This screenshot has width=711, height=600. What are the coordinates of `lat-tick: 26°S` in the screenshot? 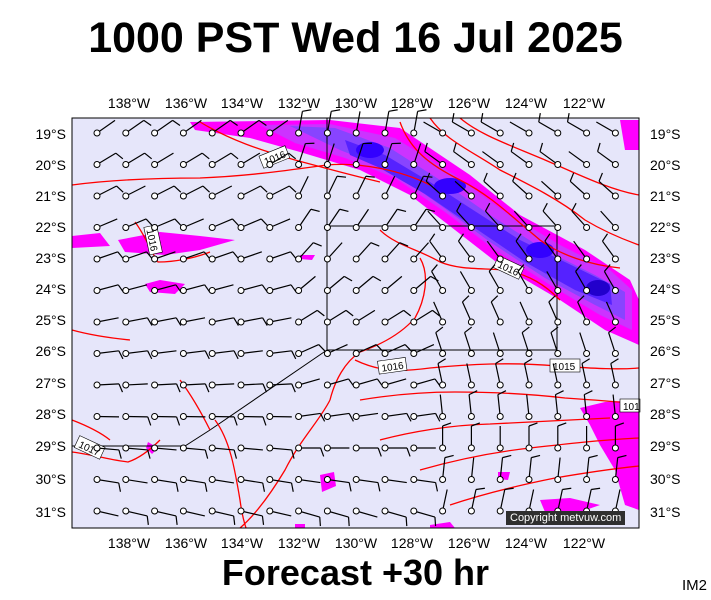 It's located at (665, 351).